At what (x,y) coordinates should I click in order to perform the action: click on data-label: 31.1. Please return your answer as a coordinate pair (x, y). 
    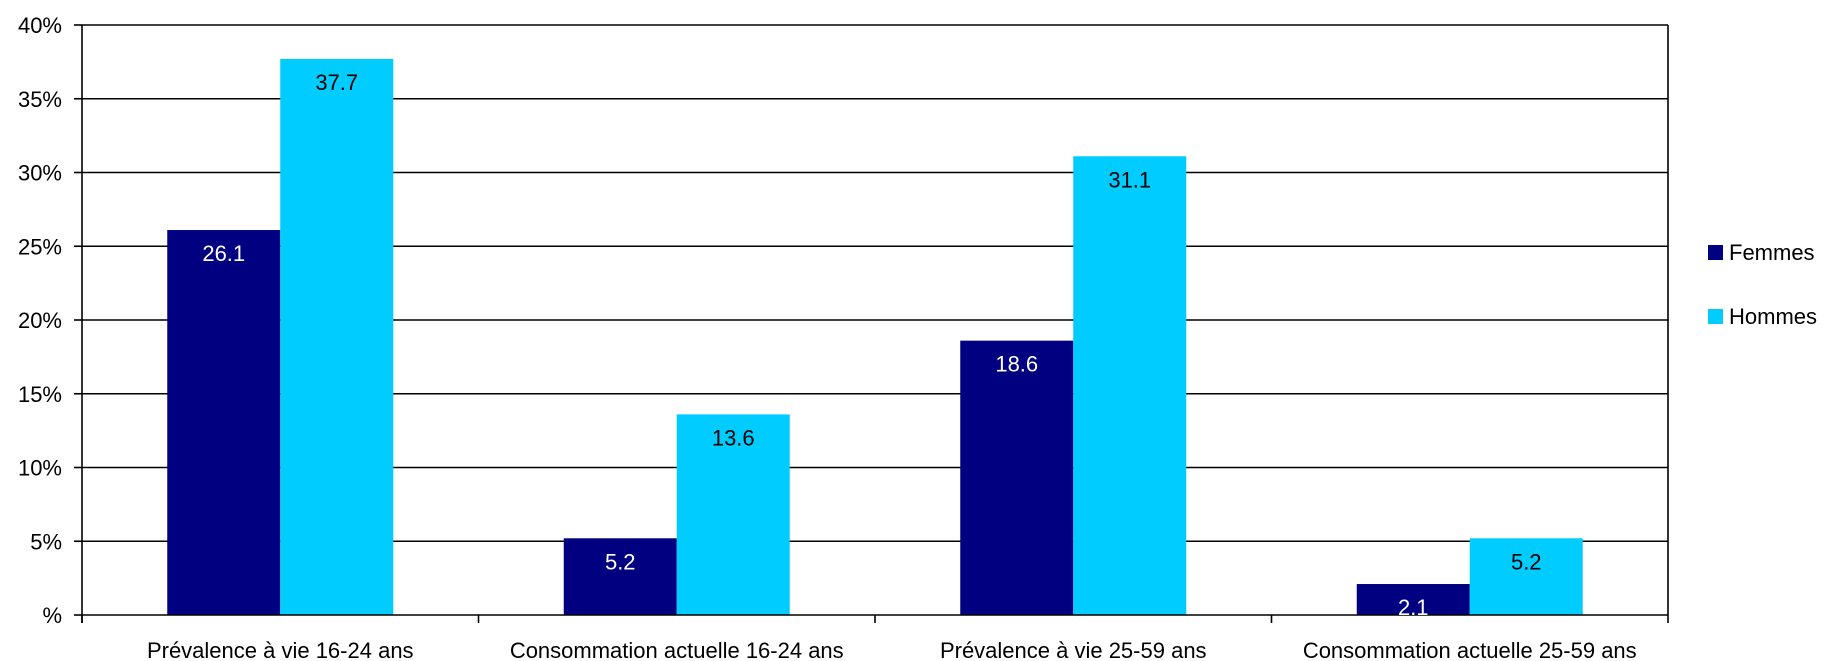
    Looking at the image, I should click on (1129, 179).